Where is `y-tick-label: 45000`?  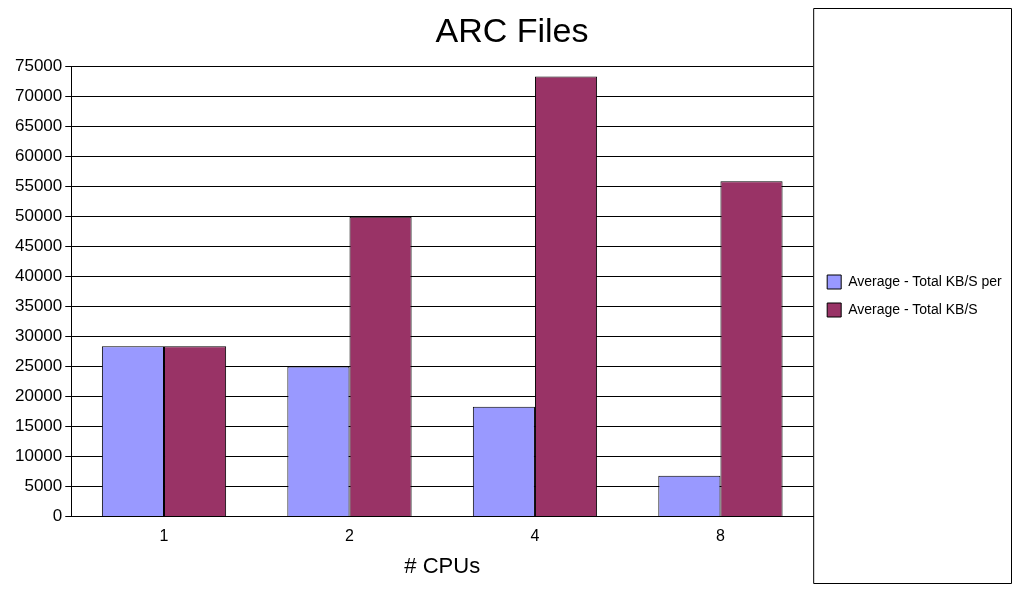 y-tick-label: 45000 is located at coordinates (38, 246).